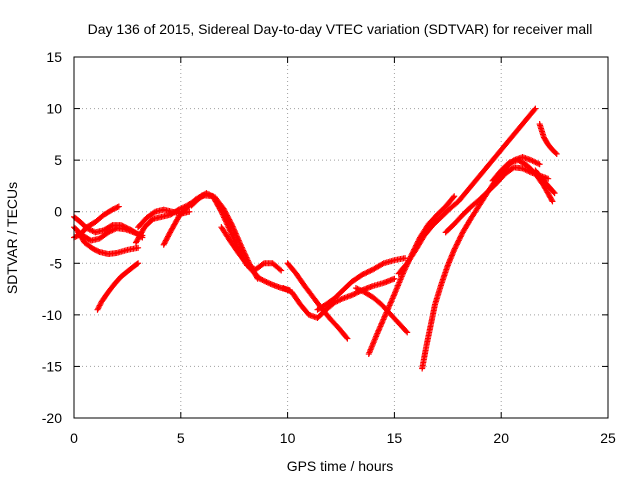 Image resolution: width=640 pixels, height=480 pixels. I want to click on y-tick-label: 0, so click(58, 212).